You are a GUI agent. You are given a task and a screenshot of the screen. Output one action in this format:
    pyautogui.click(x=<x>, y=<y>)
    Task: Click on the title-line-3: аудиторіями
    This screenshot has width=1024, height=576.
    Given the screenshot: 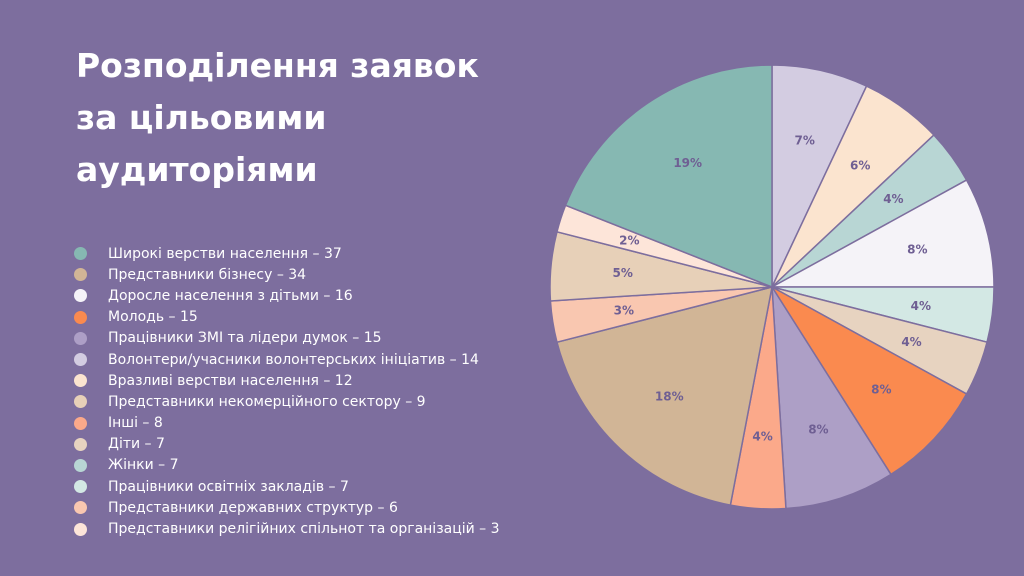 What is the action you would take?
    pyautogui.click(x=197, y=169)
    